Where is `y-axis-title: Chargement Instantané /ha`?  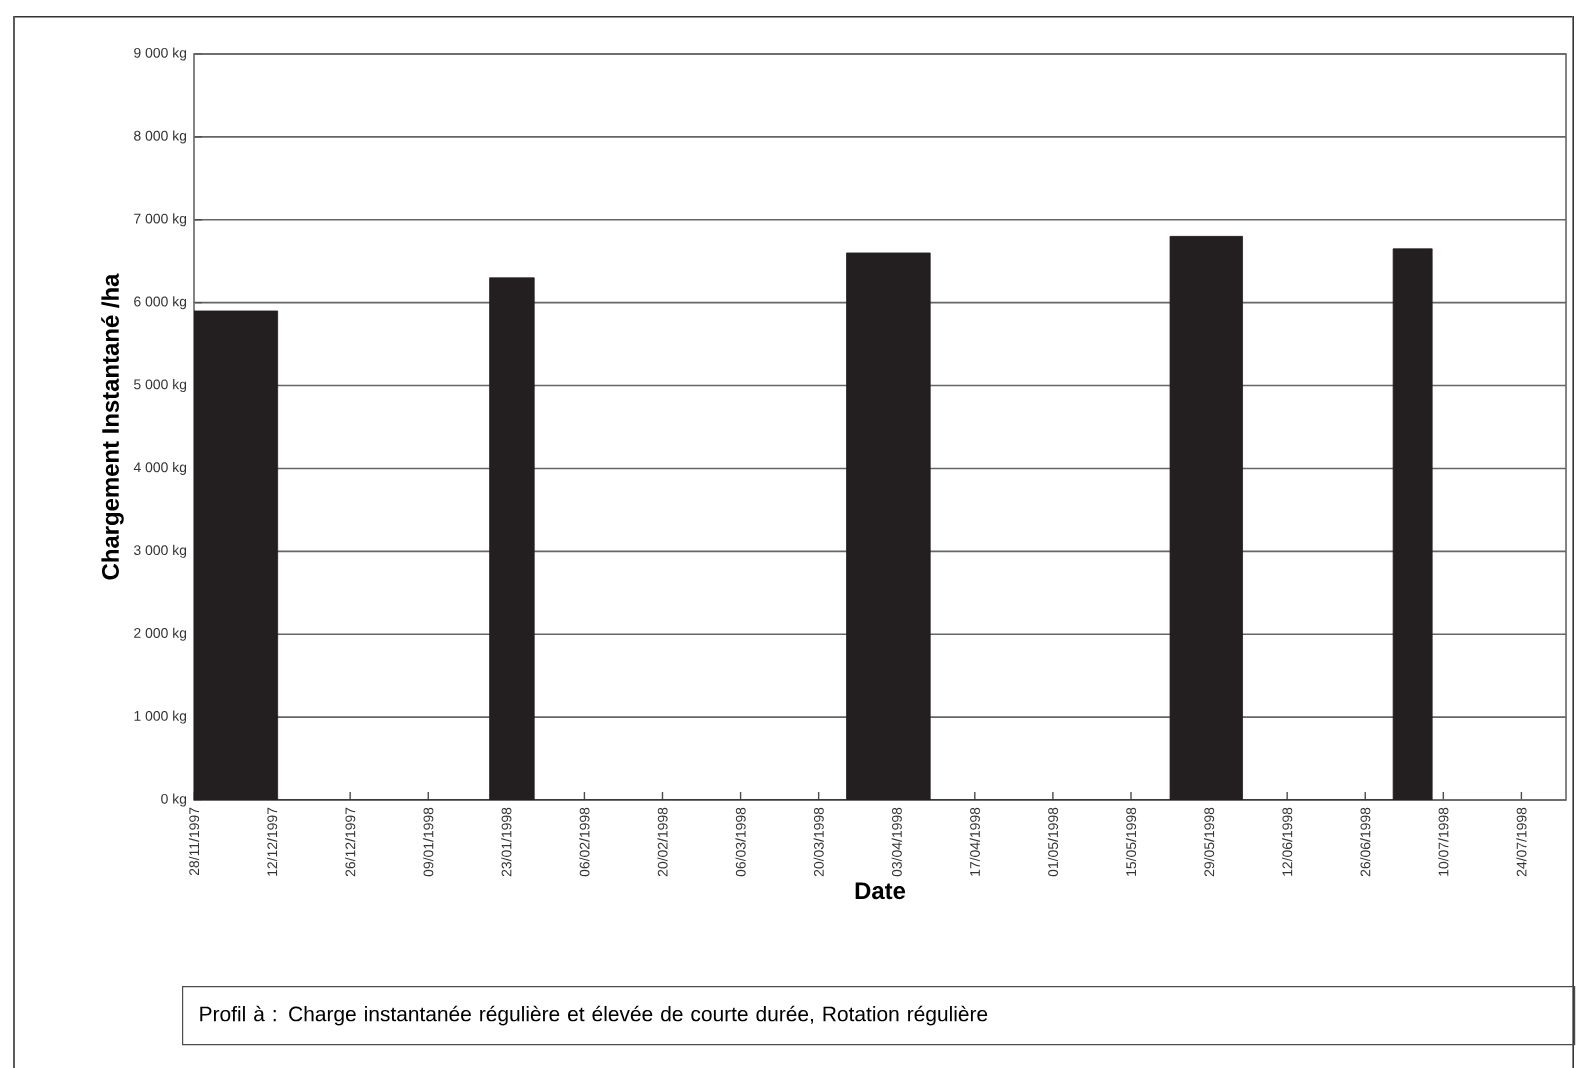
y-axis-title: Chargement Instantané /ha is located at coordinates (112, 426).